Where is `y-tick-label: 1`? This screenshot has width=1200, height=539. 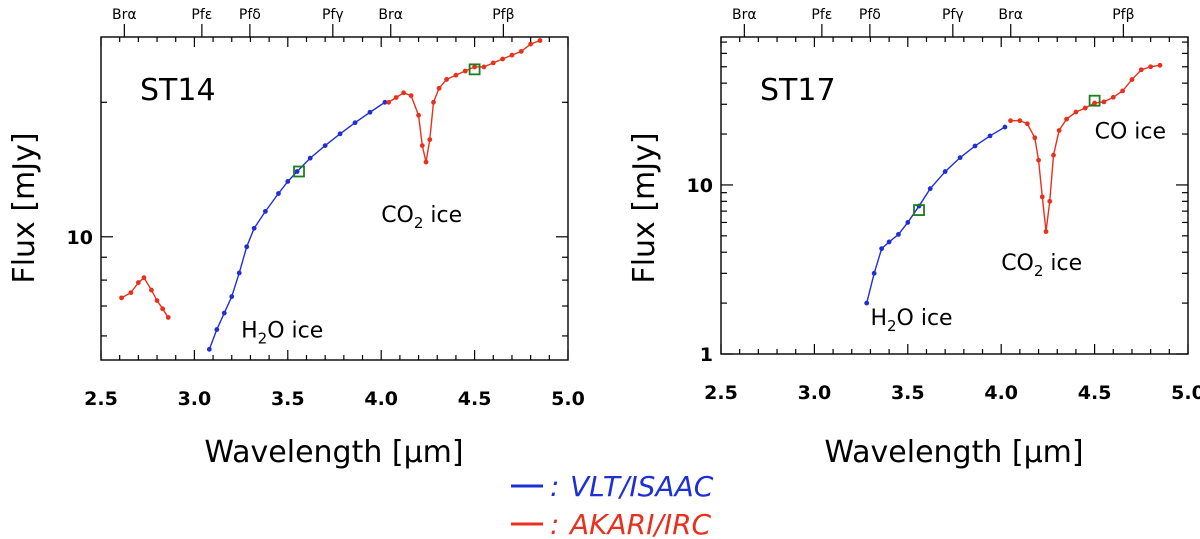 y-tick-label: 1 is located at coordinates (706, 355).